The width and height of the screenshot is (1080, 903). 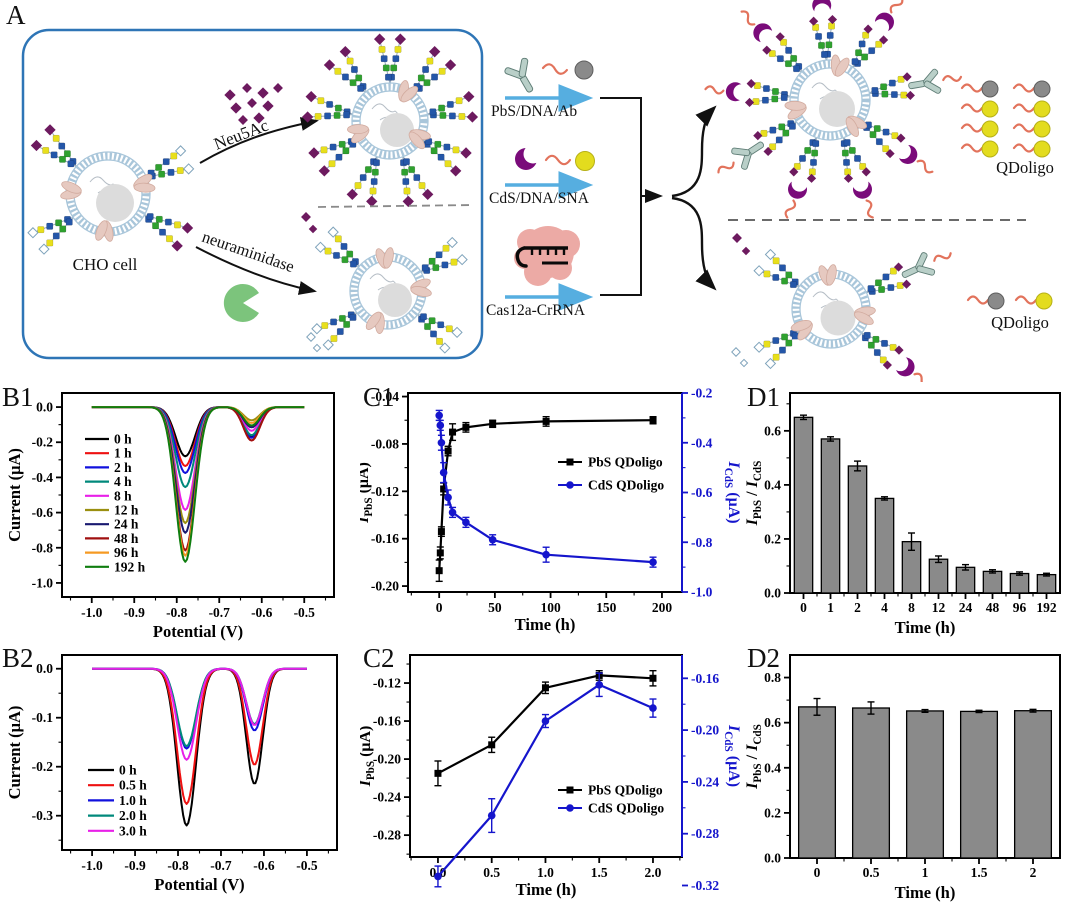 What do you see at coordinates (133, 800) in the screenshot?
I see `svg-text: 1.0 h` at bounding box center [133, 800].